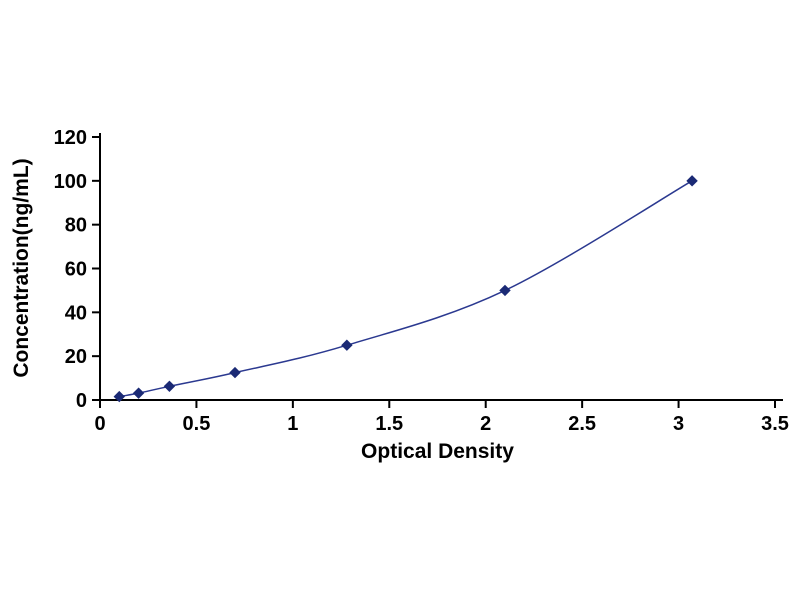 Image resolution: width=800 pixels, height=600 pixels. What do you see at coordinates (76, 313) in the screenshot?
I see `y-tick-label: 40` at bounding box center [76, 313].